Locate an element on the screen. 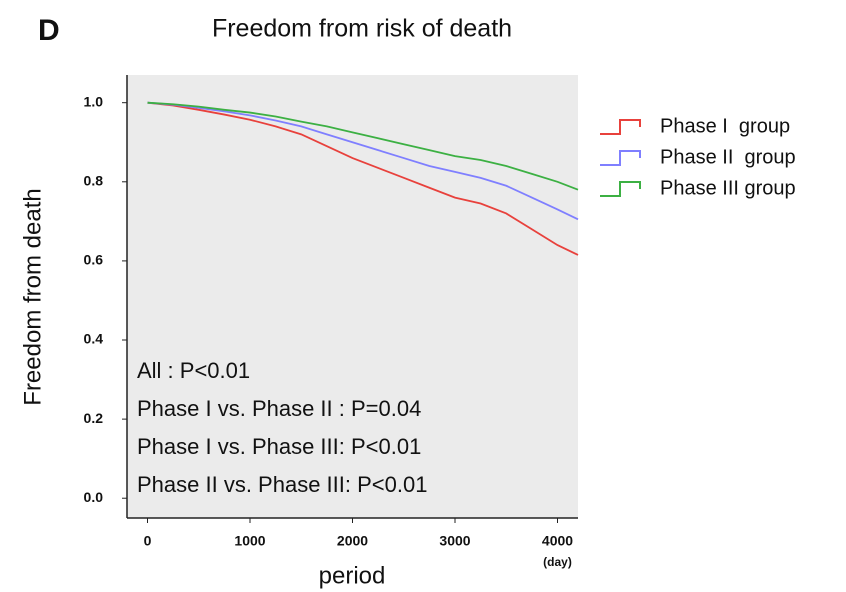  legend-label: Phase I group is located at coordinates (725, 126).